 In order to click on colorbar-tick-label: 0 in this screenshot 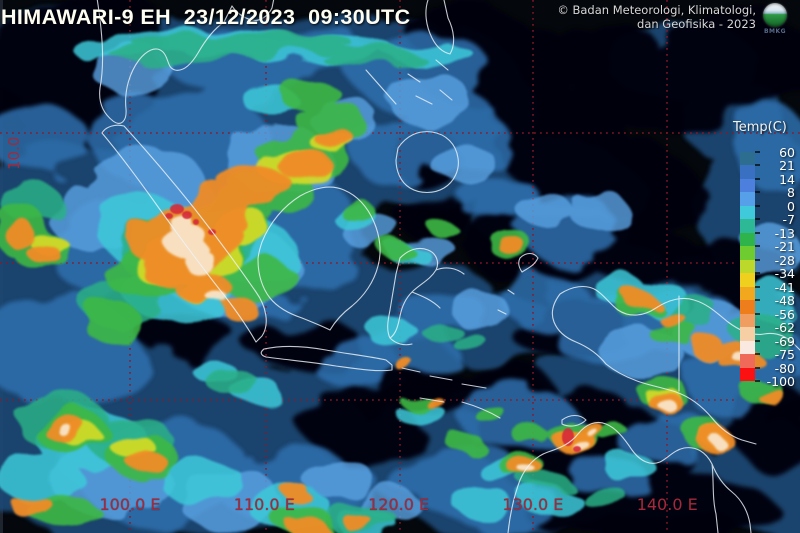, I will do `click(791, 206)`.